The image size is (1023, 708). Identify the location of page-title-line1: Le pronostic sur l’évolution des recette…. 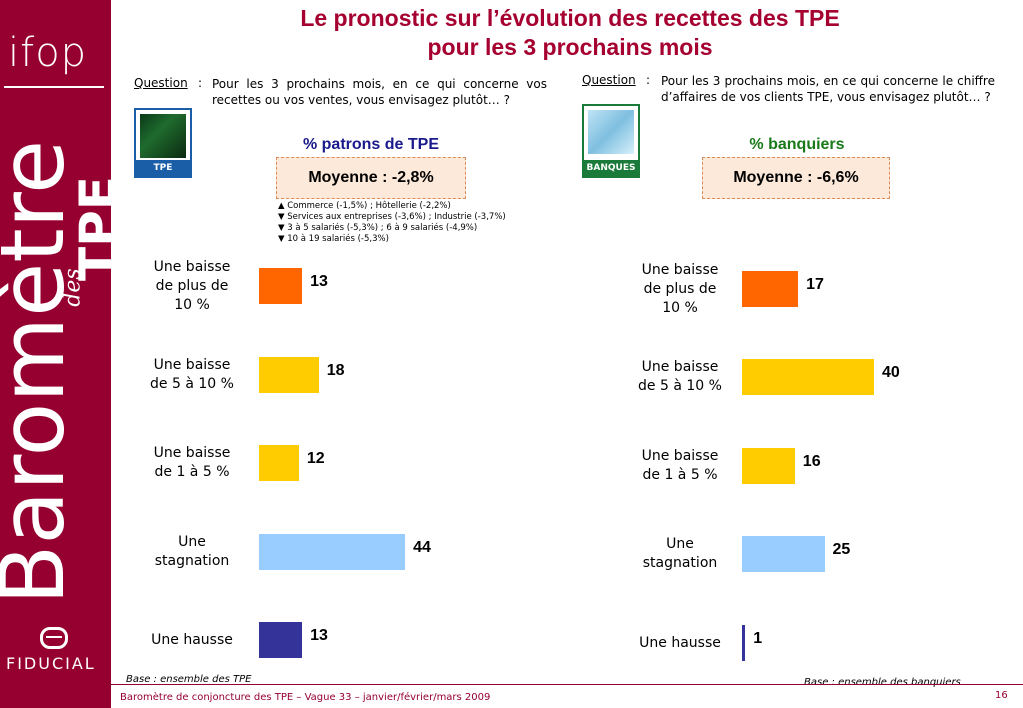
(570, 18).